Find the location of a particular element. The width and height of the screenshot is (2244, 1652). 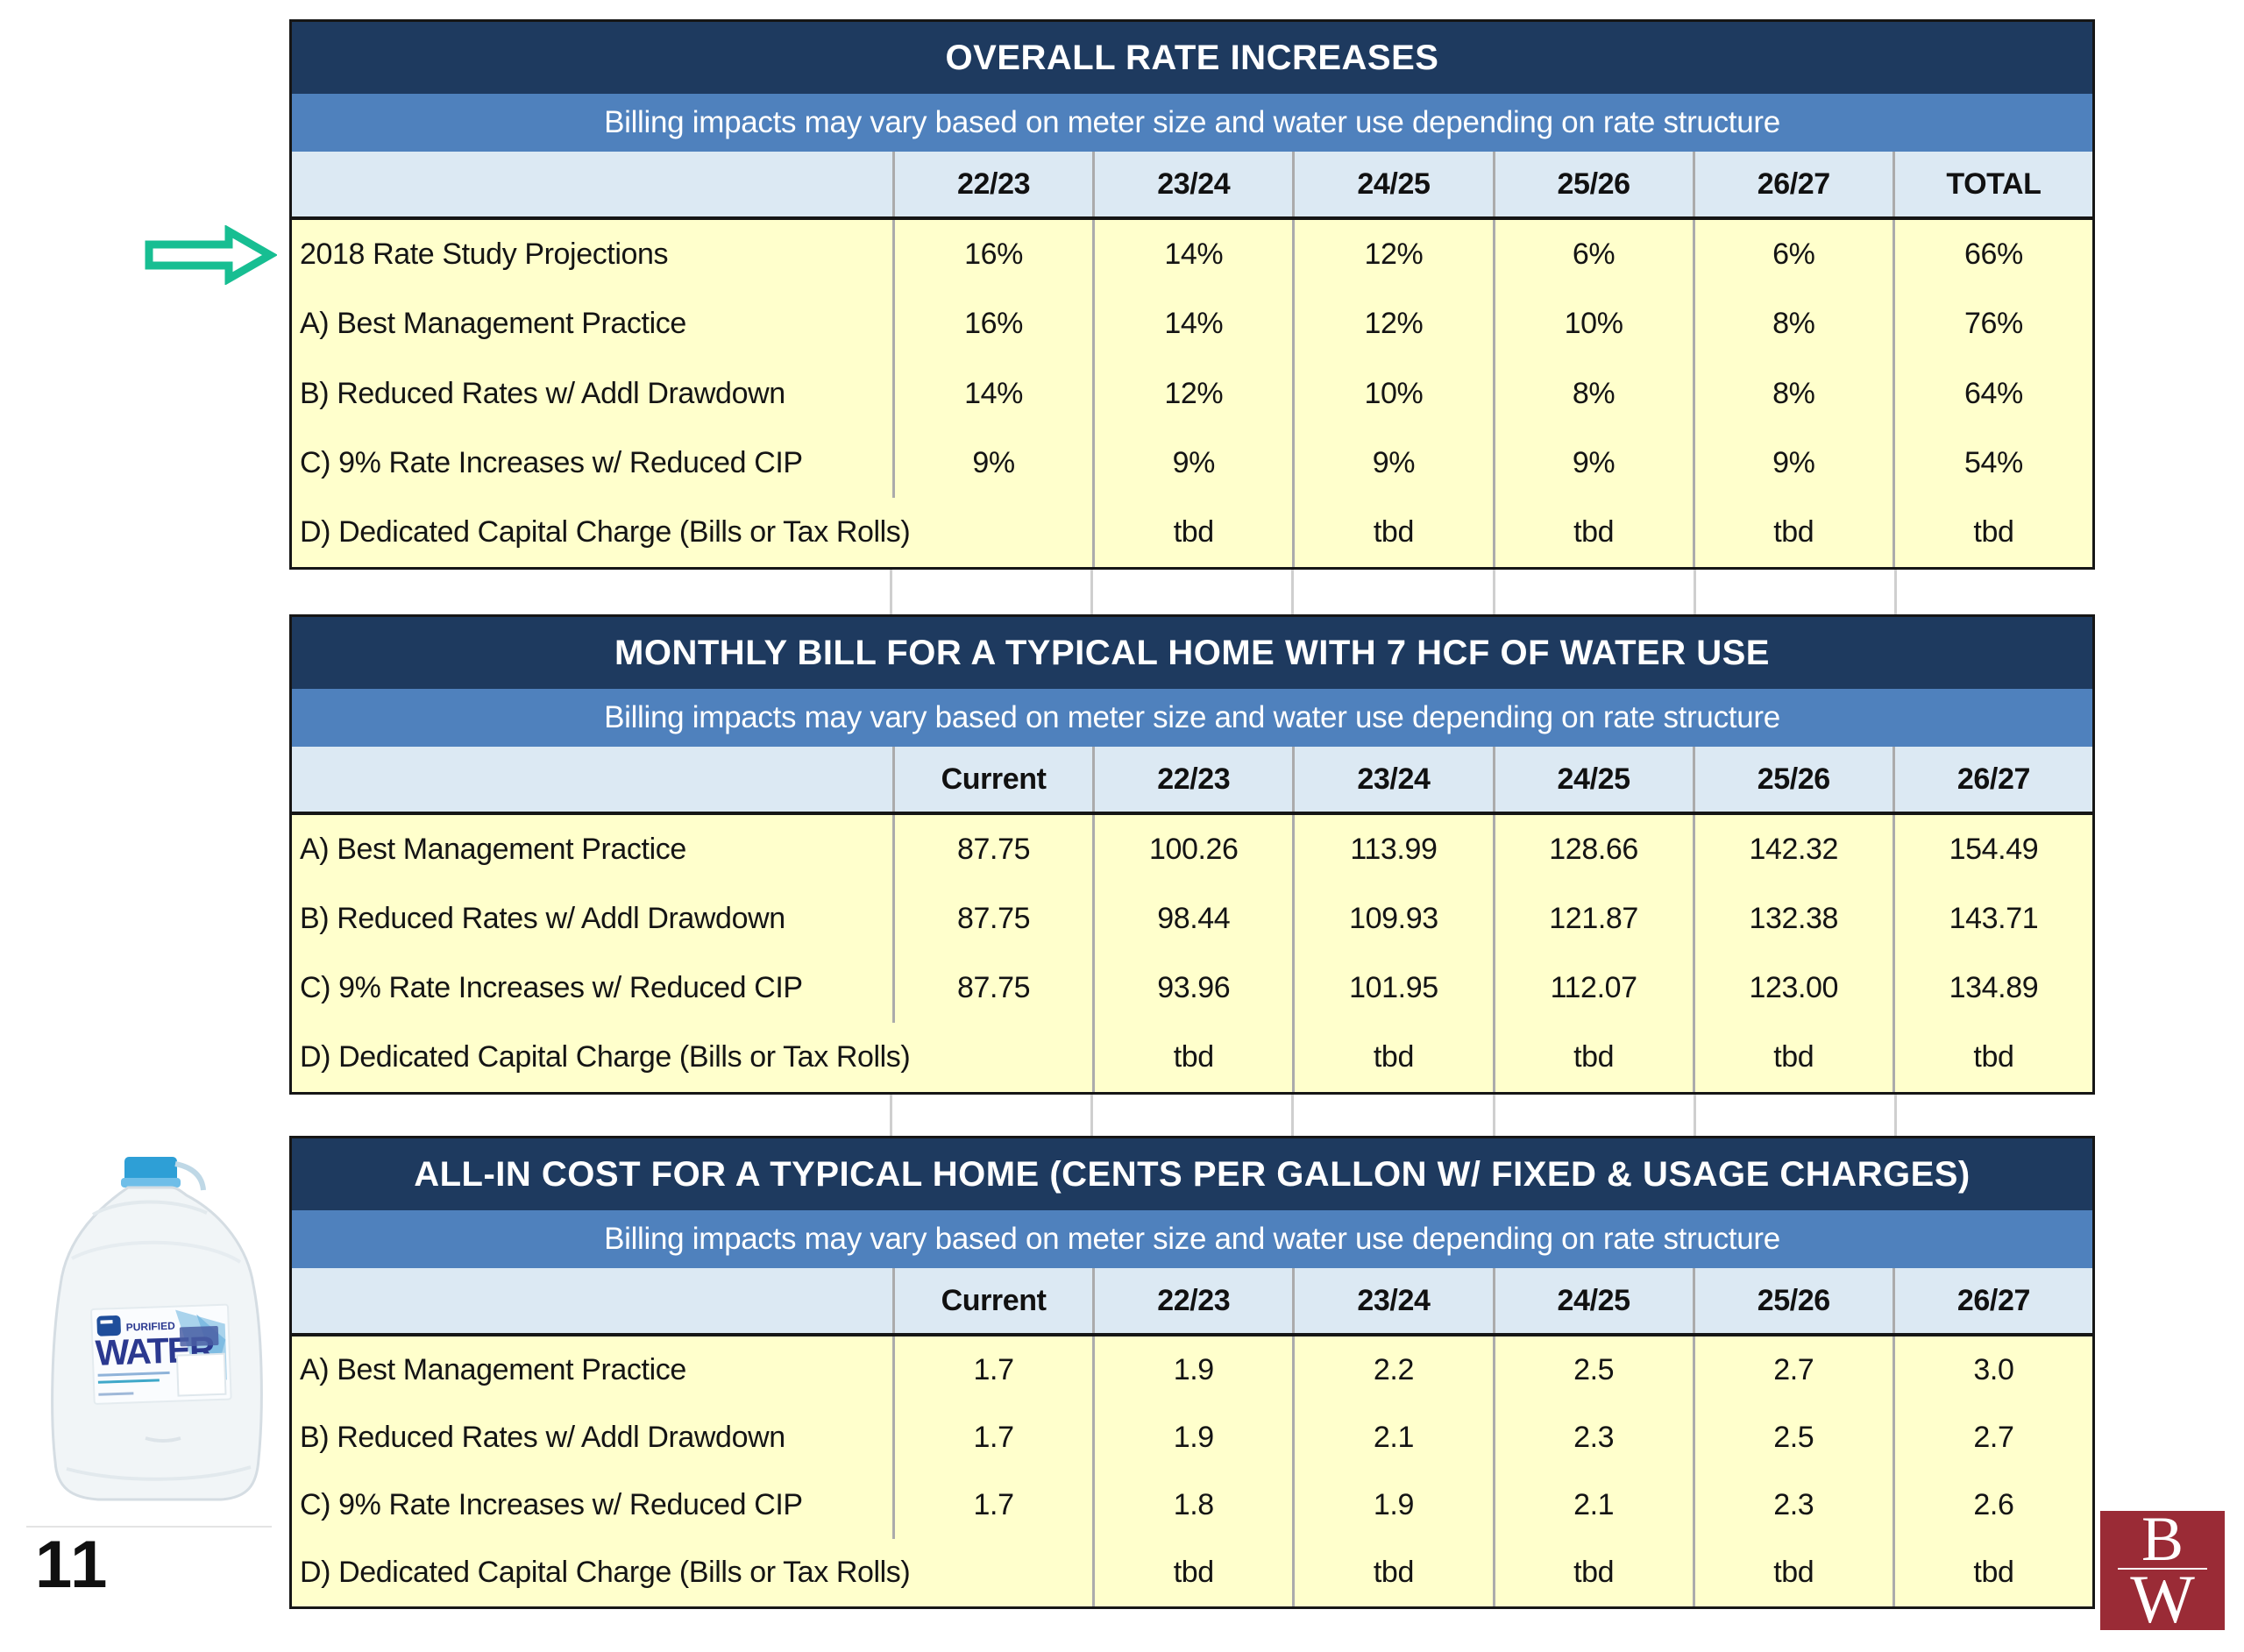

table-cell-value: 132.38 is located at coordinates (1792, 919).